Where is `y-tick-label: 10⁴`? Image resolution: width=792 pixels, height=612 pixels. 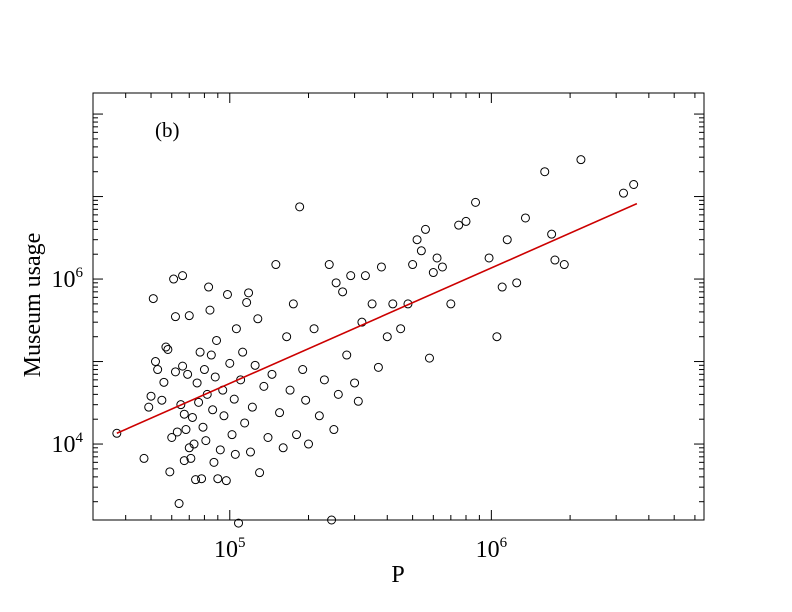
y-tick-label: 10⁴ is located at coordinates (68, 444).